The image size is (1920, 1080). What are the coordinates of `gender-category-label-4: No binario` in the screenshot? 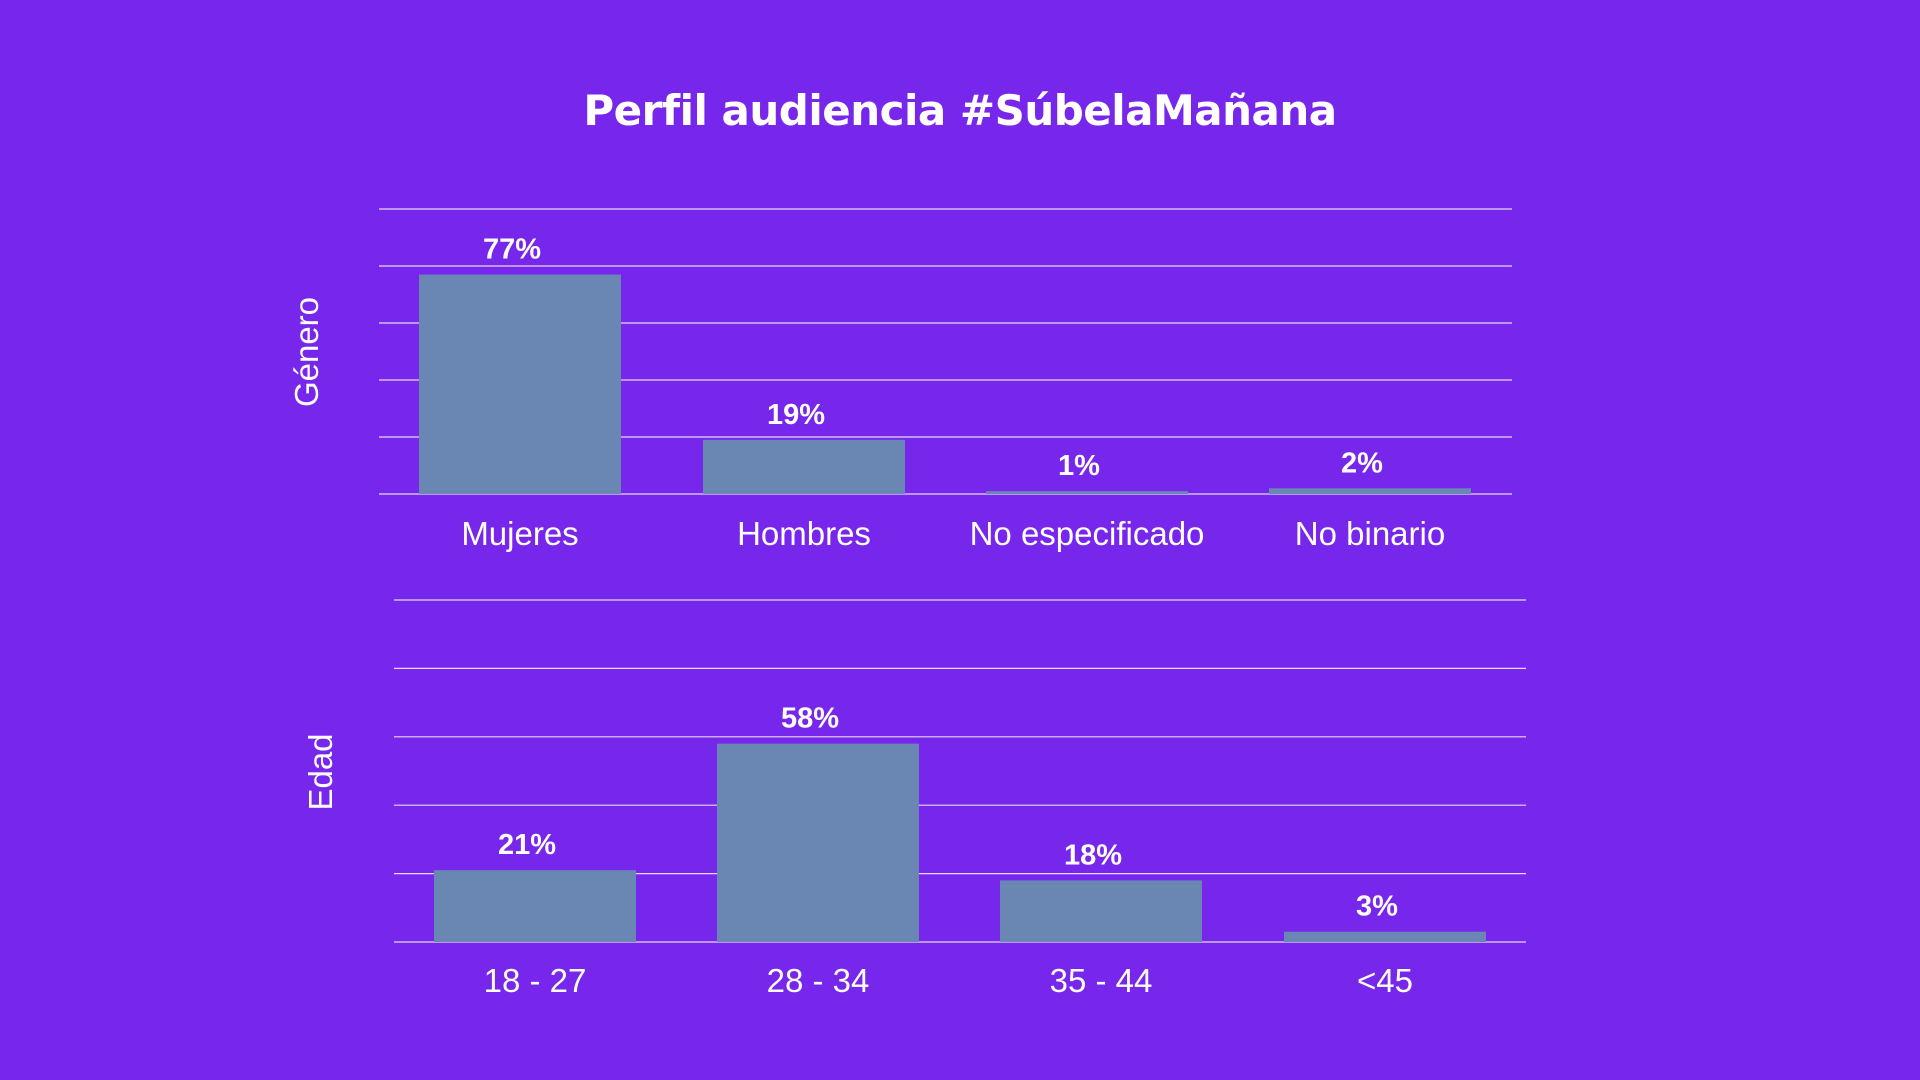 It's located at (1370, 533).